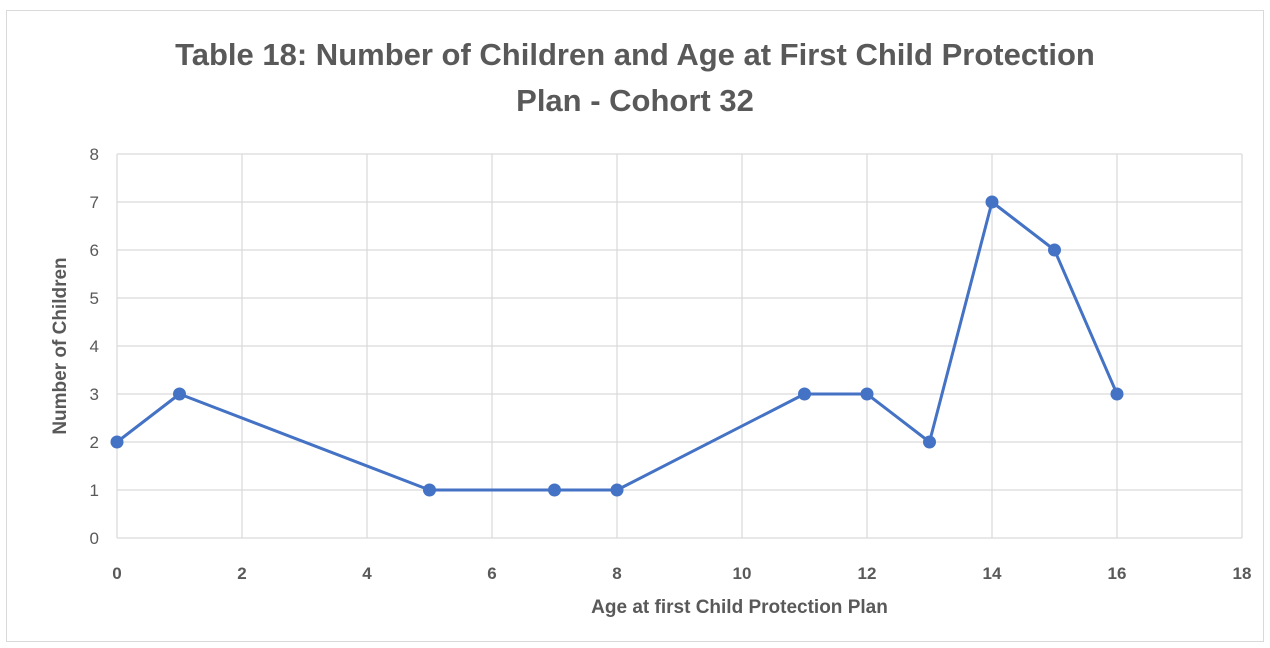  What do you see at coordinates (116, 573) in the screenshot?
I see `x-tick-label: 0` at bounding box center [116, 573].